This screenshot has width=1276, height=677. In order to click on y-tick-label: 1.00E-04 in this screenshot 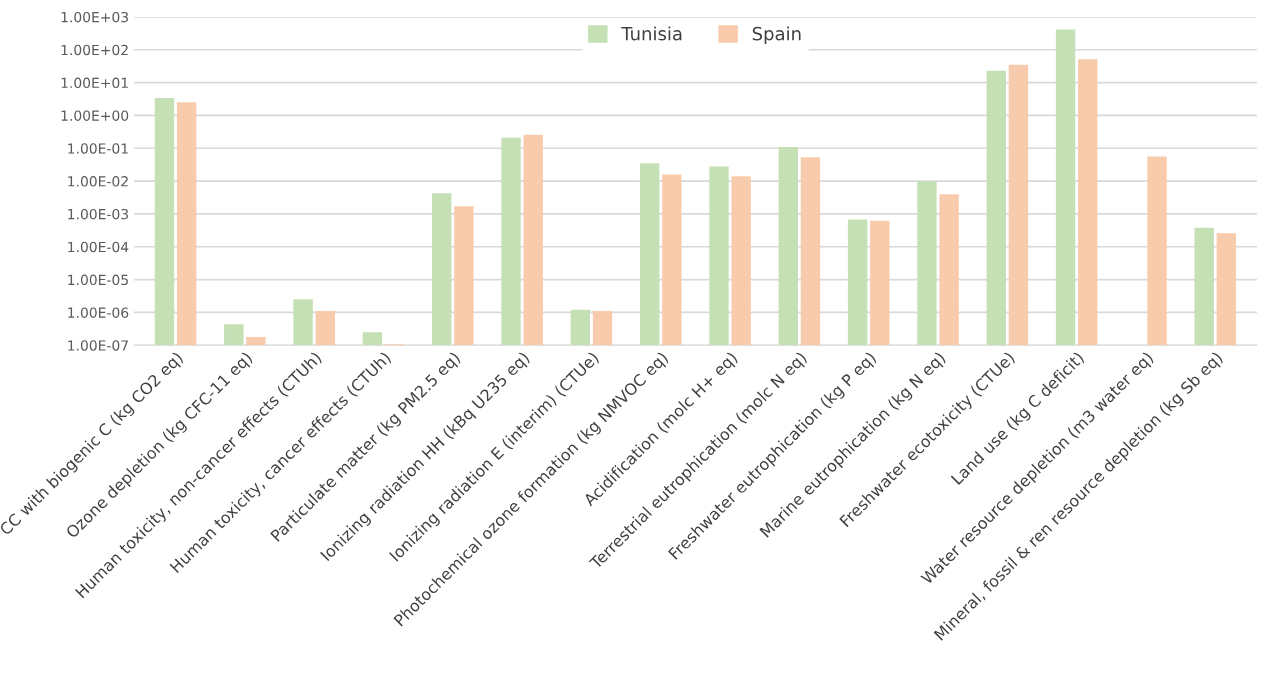, I will do `click(98, 247)`.